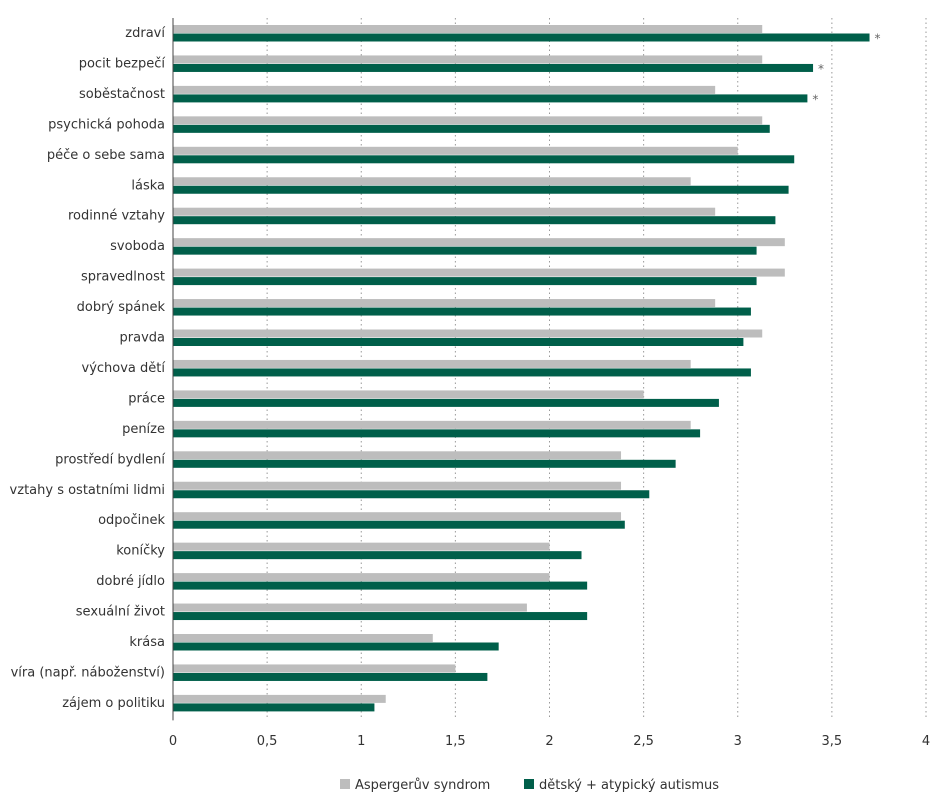  What do you see at coordinates (113, 703) in the screenshot?
I see `category-label: zájem o politiku` at bounding box center [113, 703].